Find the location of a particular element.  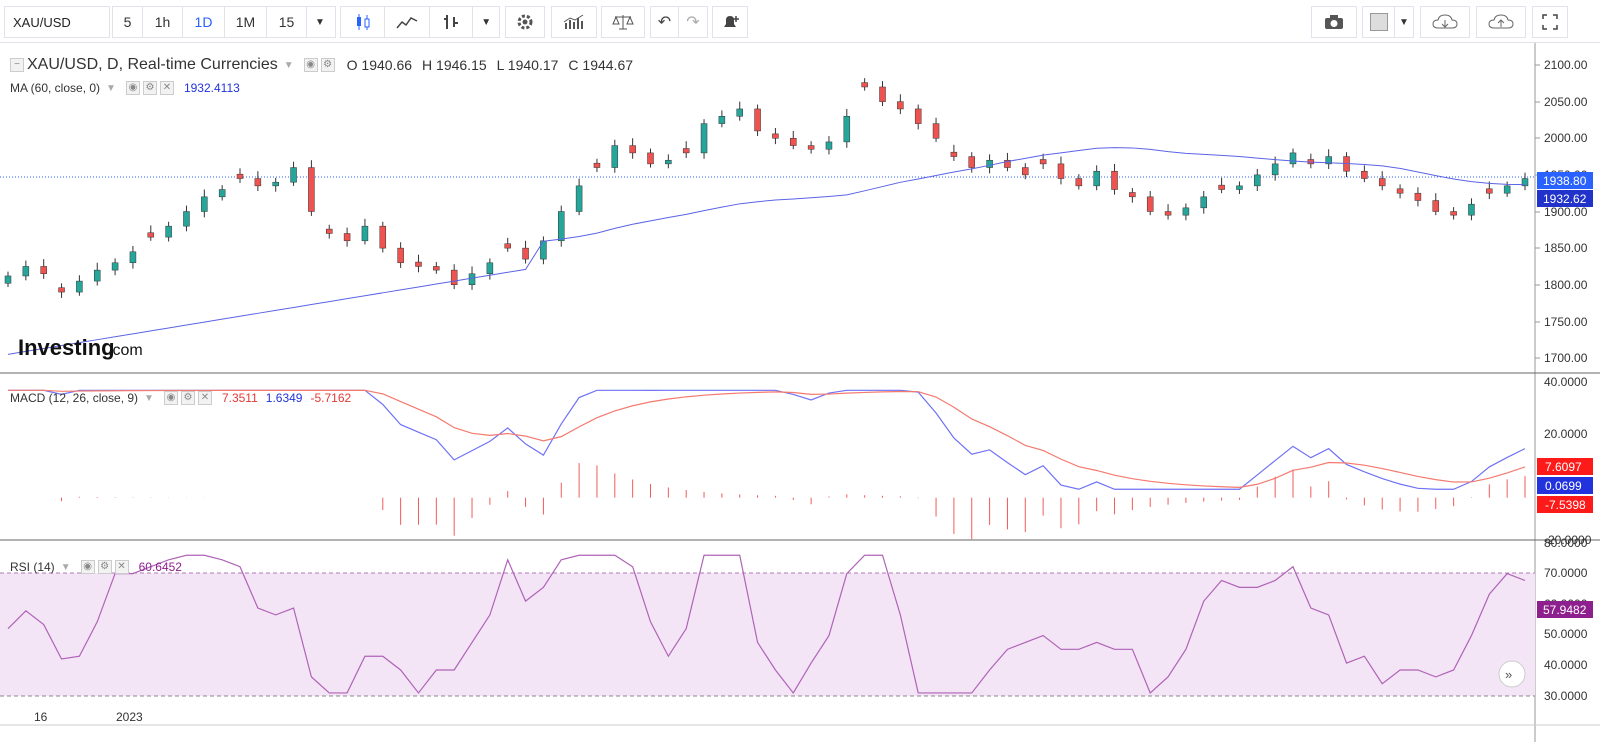

macd-label: MACD (12, 26, close, 9) is located at coordinates (74, 398).